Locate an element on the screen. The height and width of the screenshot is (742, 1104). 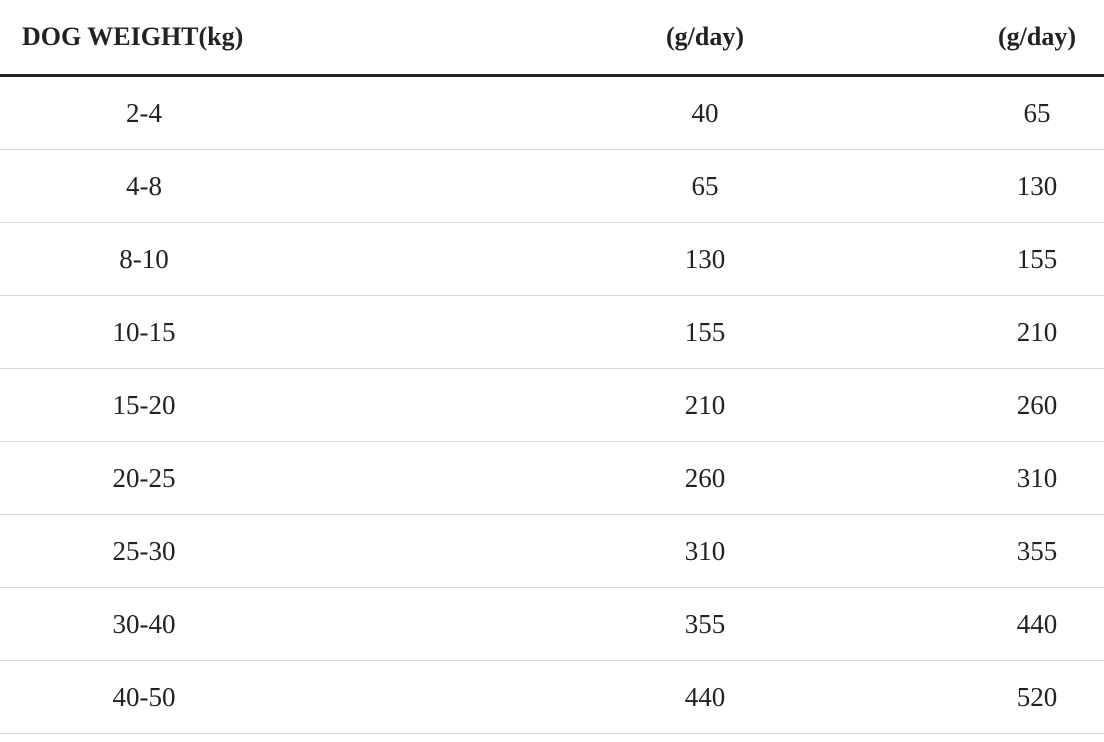
table-row: 20-25 260 310 is located at coordinates (552, 478).